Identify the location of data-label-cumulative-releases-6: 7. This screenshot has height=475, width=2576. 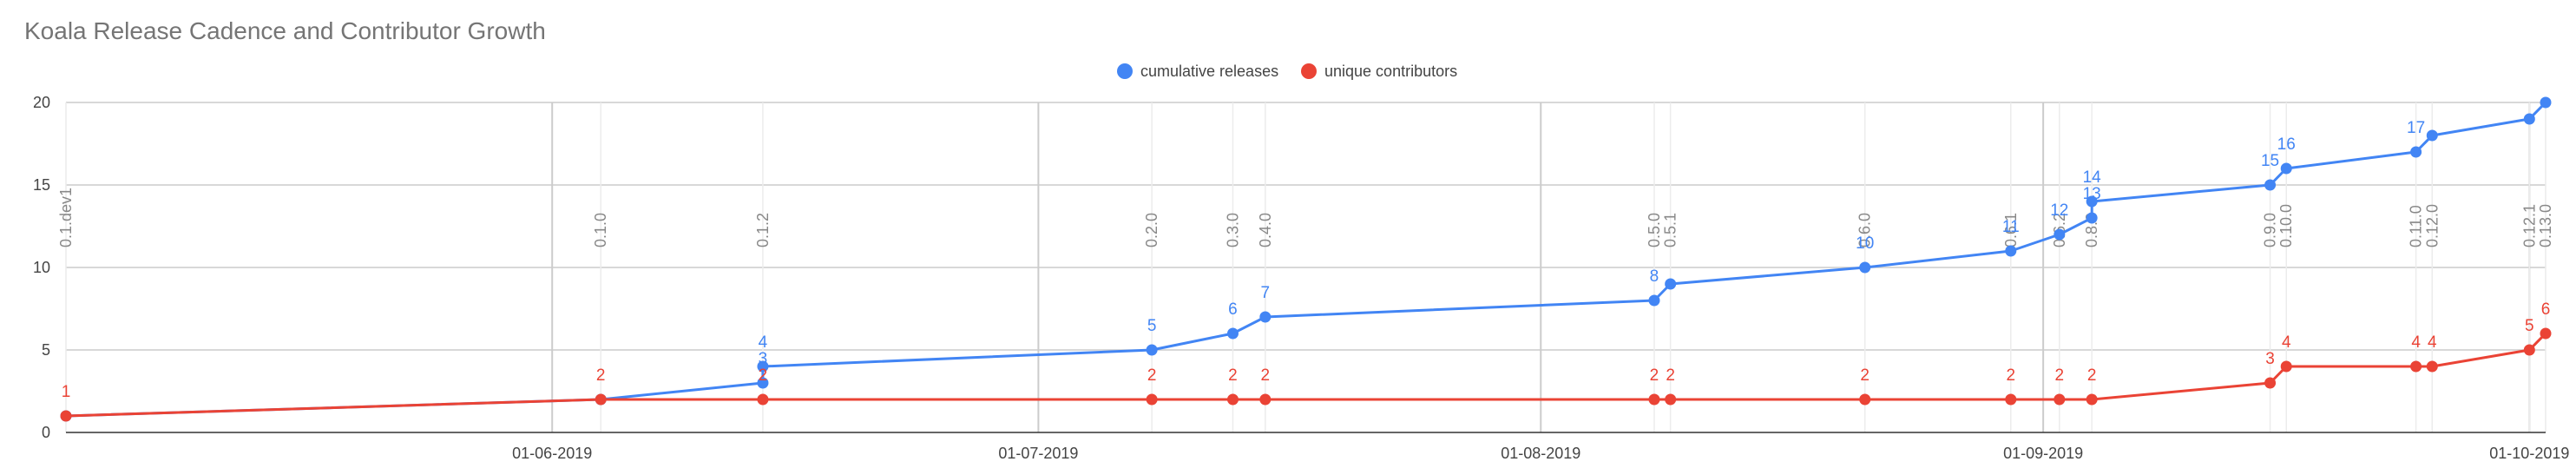
(1266, 293).